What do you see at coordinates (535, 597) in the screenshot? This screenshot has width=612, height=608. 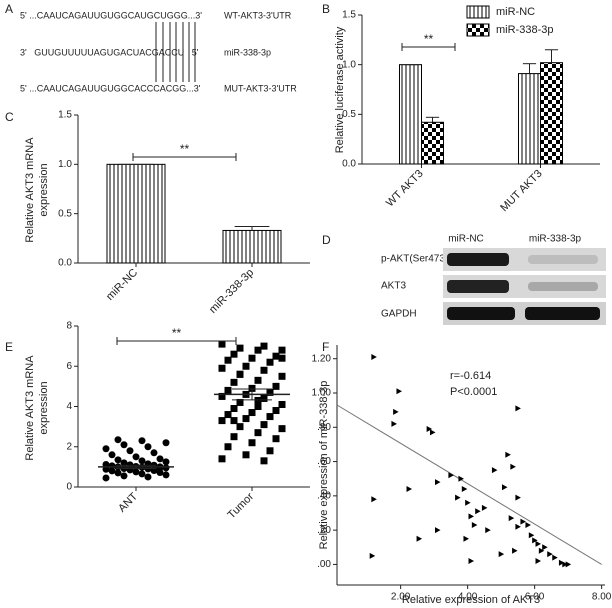 I see `x-tick-label: 6.00` at bounding box center [535, 597].